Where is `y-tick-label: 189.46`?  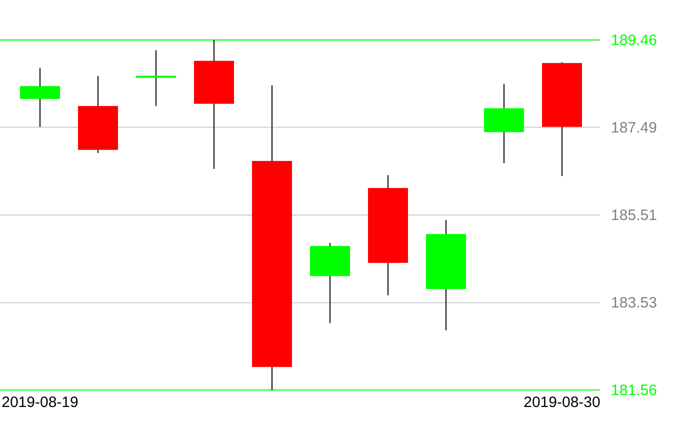 y-tick-label: 189.46 is located at coordinates (634, 40).